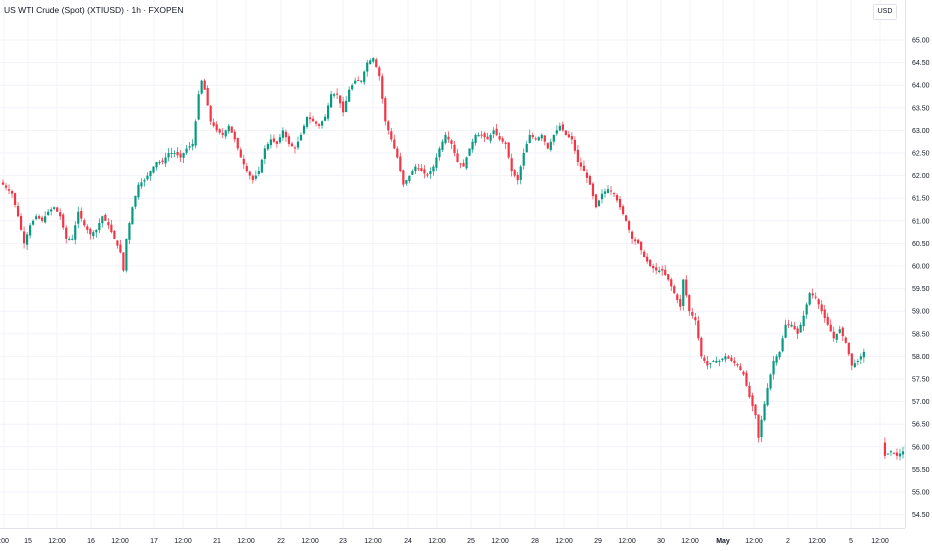  What do you see at coordinates (343, 541) in the screenshot?
I see `time-tick-label: 23` at bounding box center [343, 541].